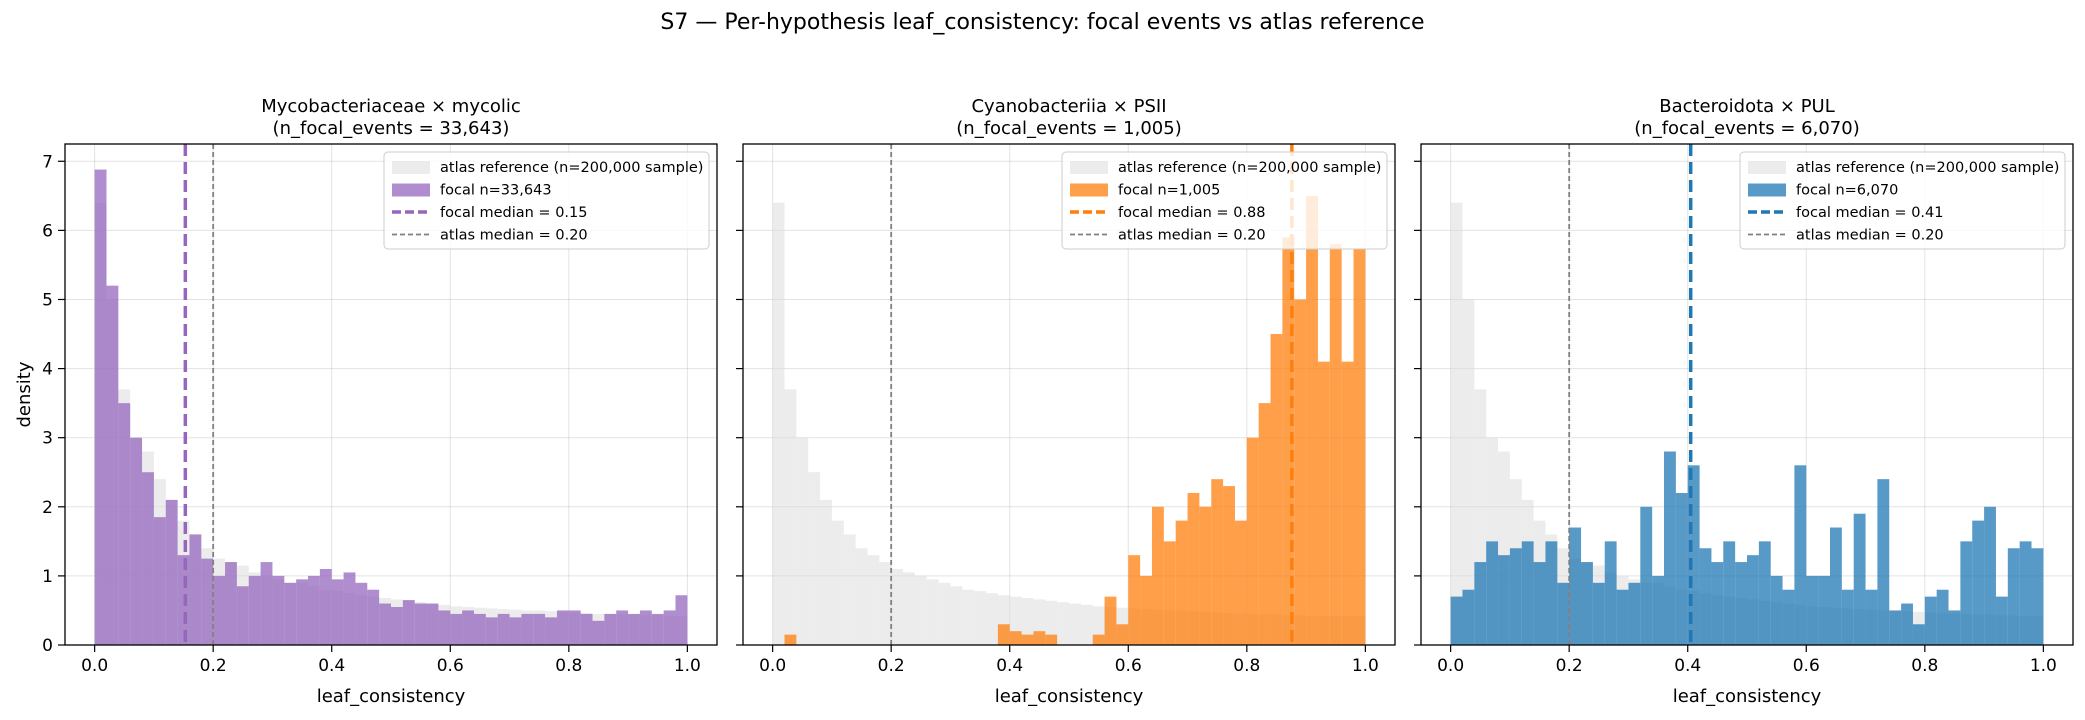  I want to click on panel-title-line2: (n_focal_events = 6,070), so click(1746, 128).